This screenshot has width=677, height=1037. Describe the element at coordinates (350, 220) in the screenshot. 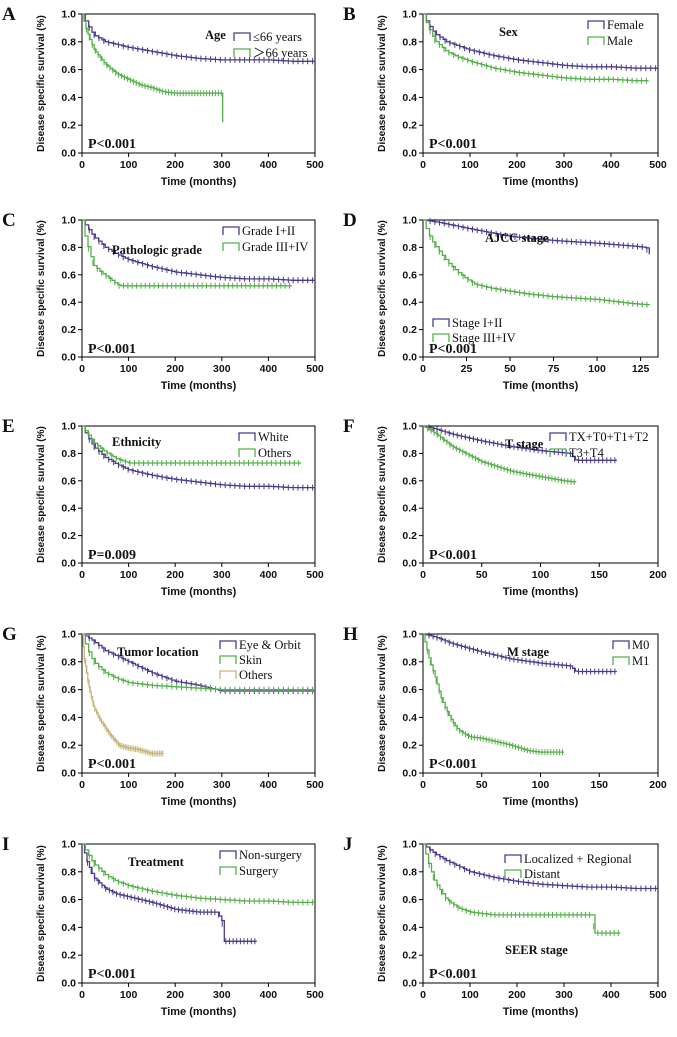

I see `panel-letter: D` at that location.